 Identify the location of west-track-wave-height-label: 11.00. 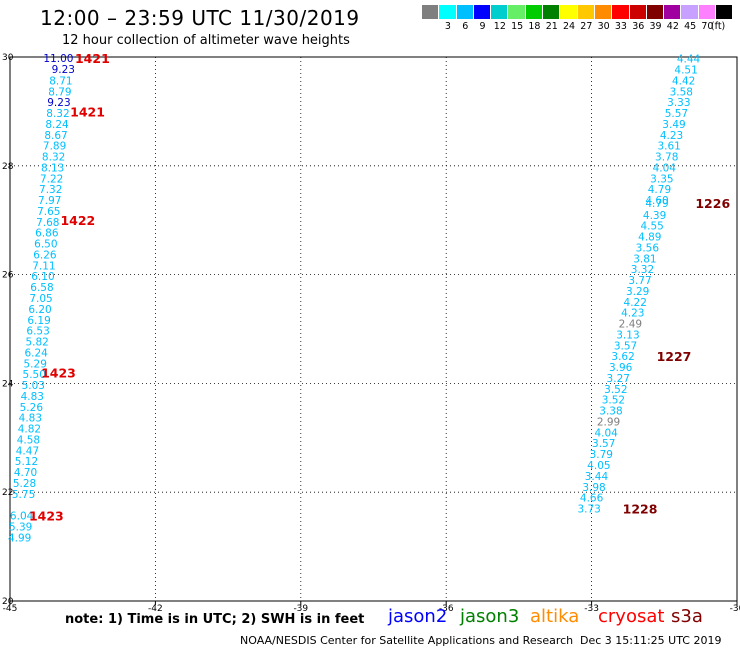
(58, 59).